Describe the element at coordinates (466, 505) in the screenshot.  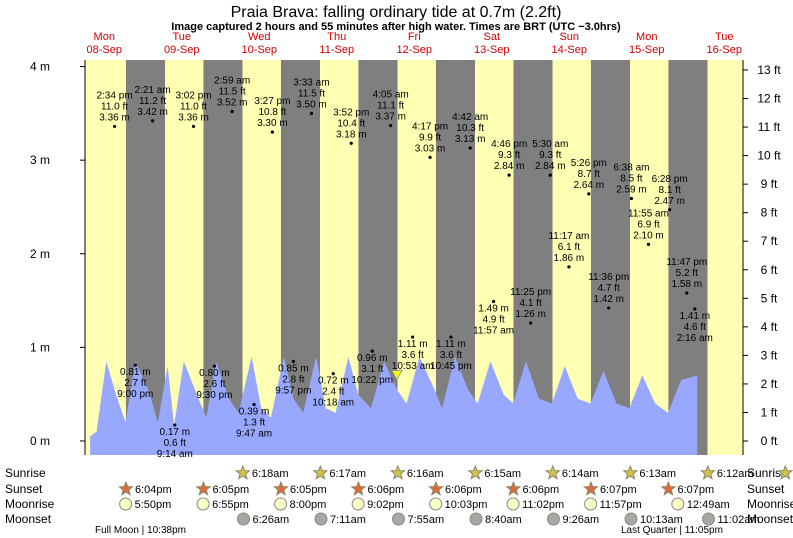
I see `moonrise-time: 10:03pm` at that location.